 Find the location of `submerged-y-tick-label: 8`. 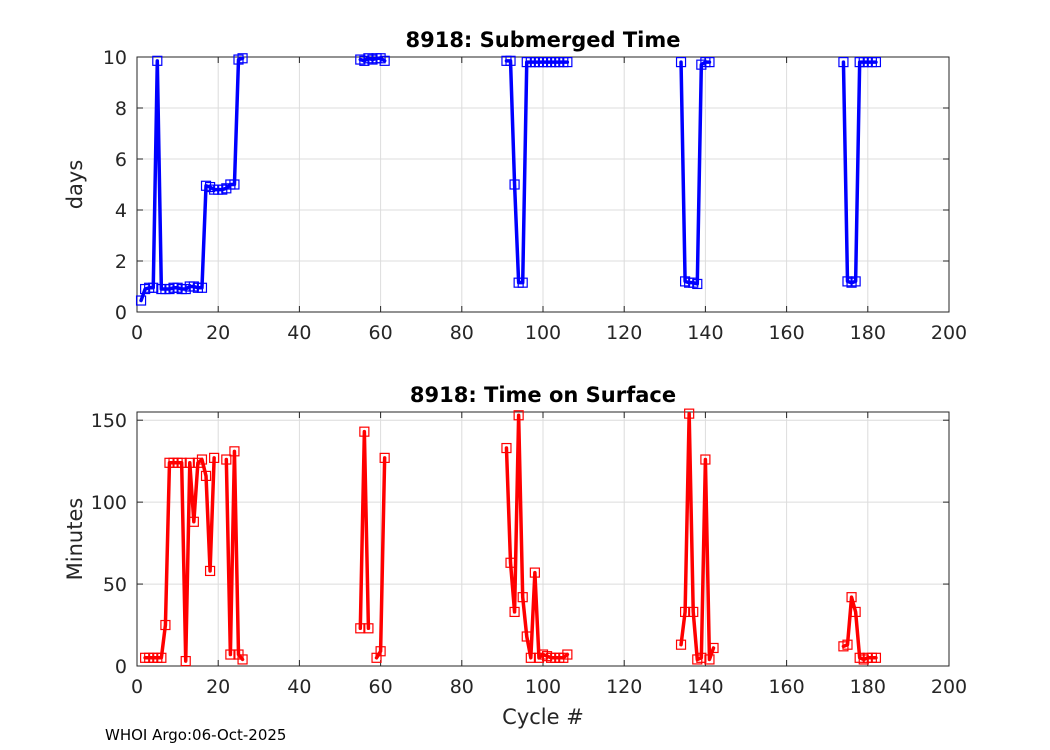

submerged-y-tick-label: 8 is located at coordinates (121, 109).